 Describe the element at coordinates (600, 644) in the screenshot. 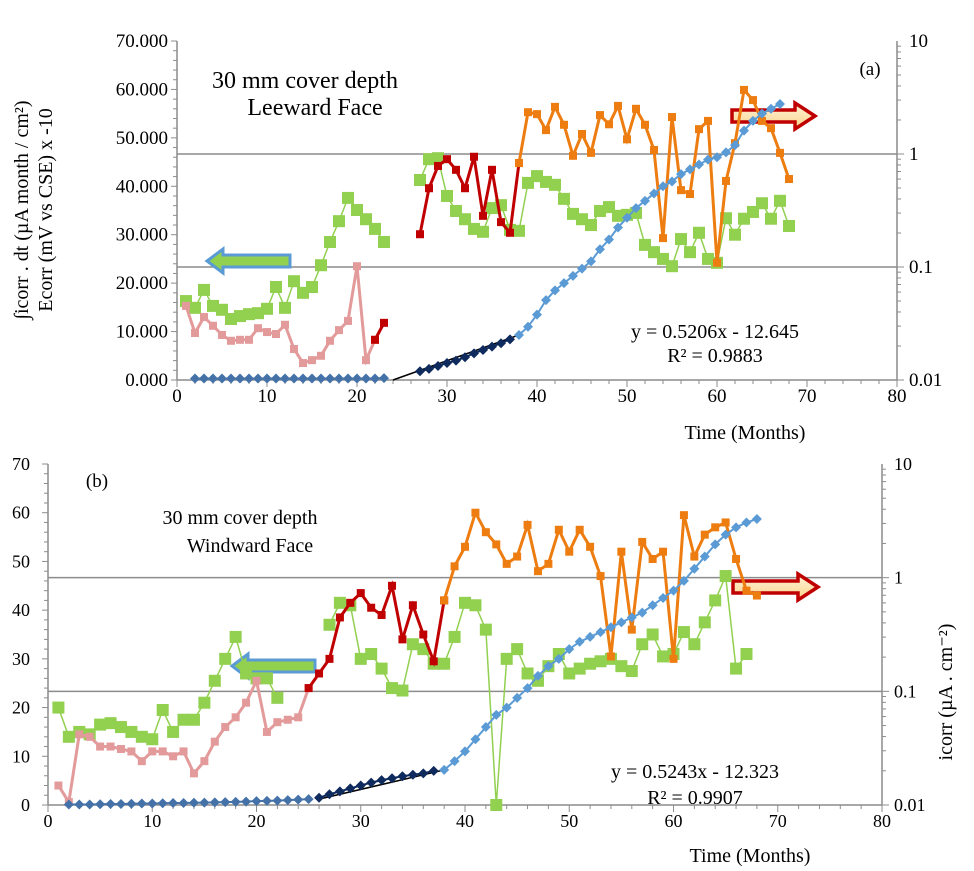

I see `series-line-cumulative-late` at that location.